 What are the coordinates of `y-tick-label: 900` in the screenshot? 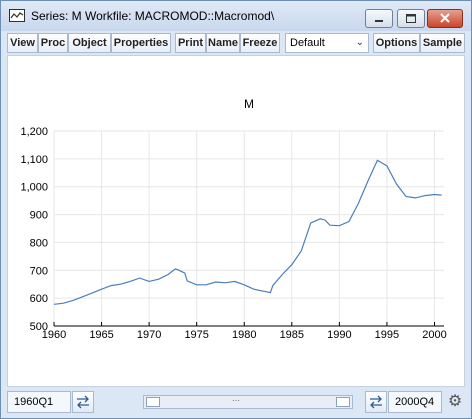 It's located at (39, 216).